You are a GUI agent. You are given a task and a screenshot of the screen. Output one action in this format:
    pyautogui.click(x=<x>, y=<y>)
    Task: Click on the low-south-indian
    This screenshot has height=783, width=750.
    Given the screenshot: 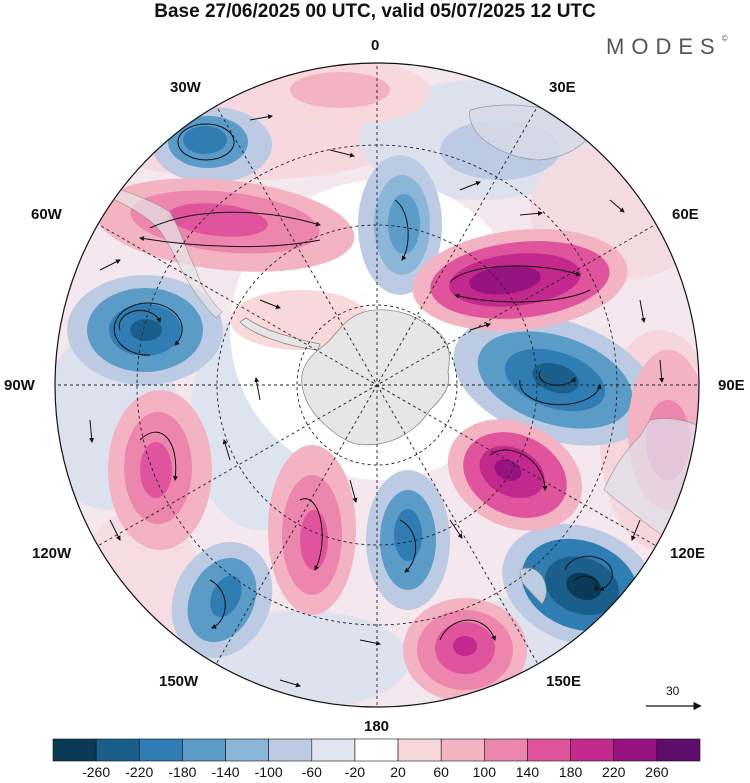 What is the action you would take?
    pyautogui.click(x=555, y=380)
    